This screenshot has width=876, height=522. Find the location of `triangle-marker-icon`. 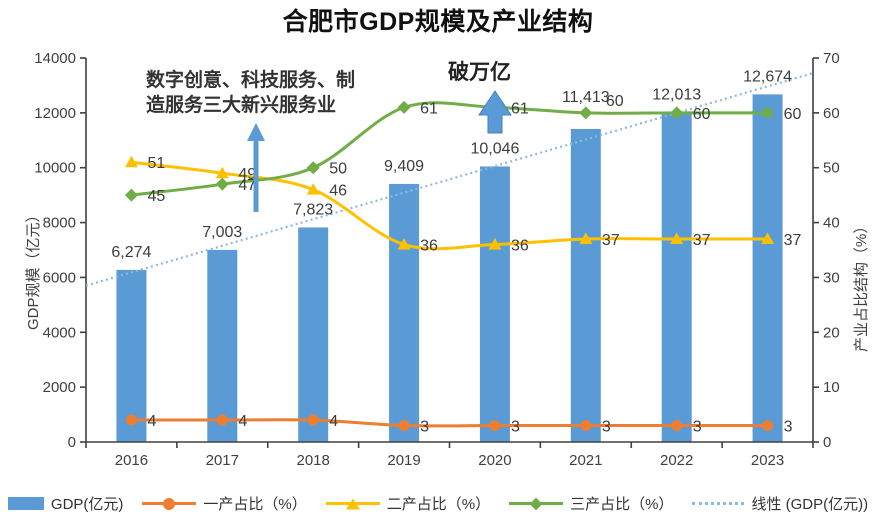

triangle-marker-icon is located at coordinates (352, 503).